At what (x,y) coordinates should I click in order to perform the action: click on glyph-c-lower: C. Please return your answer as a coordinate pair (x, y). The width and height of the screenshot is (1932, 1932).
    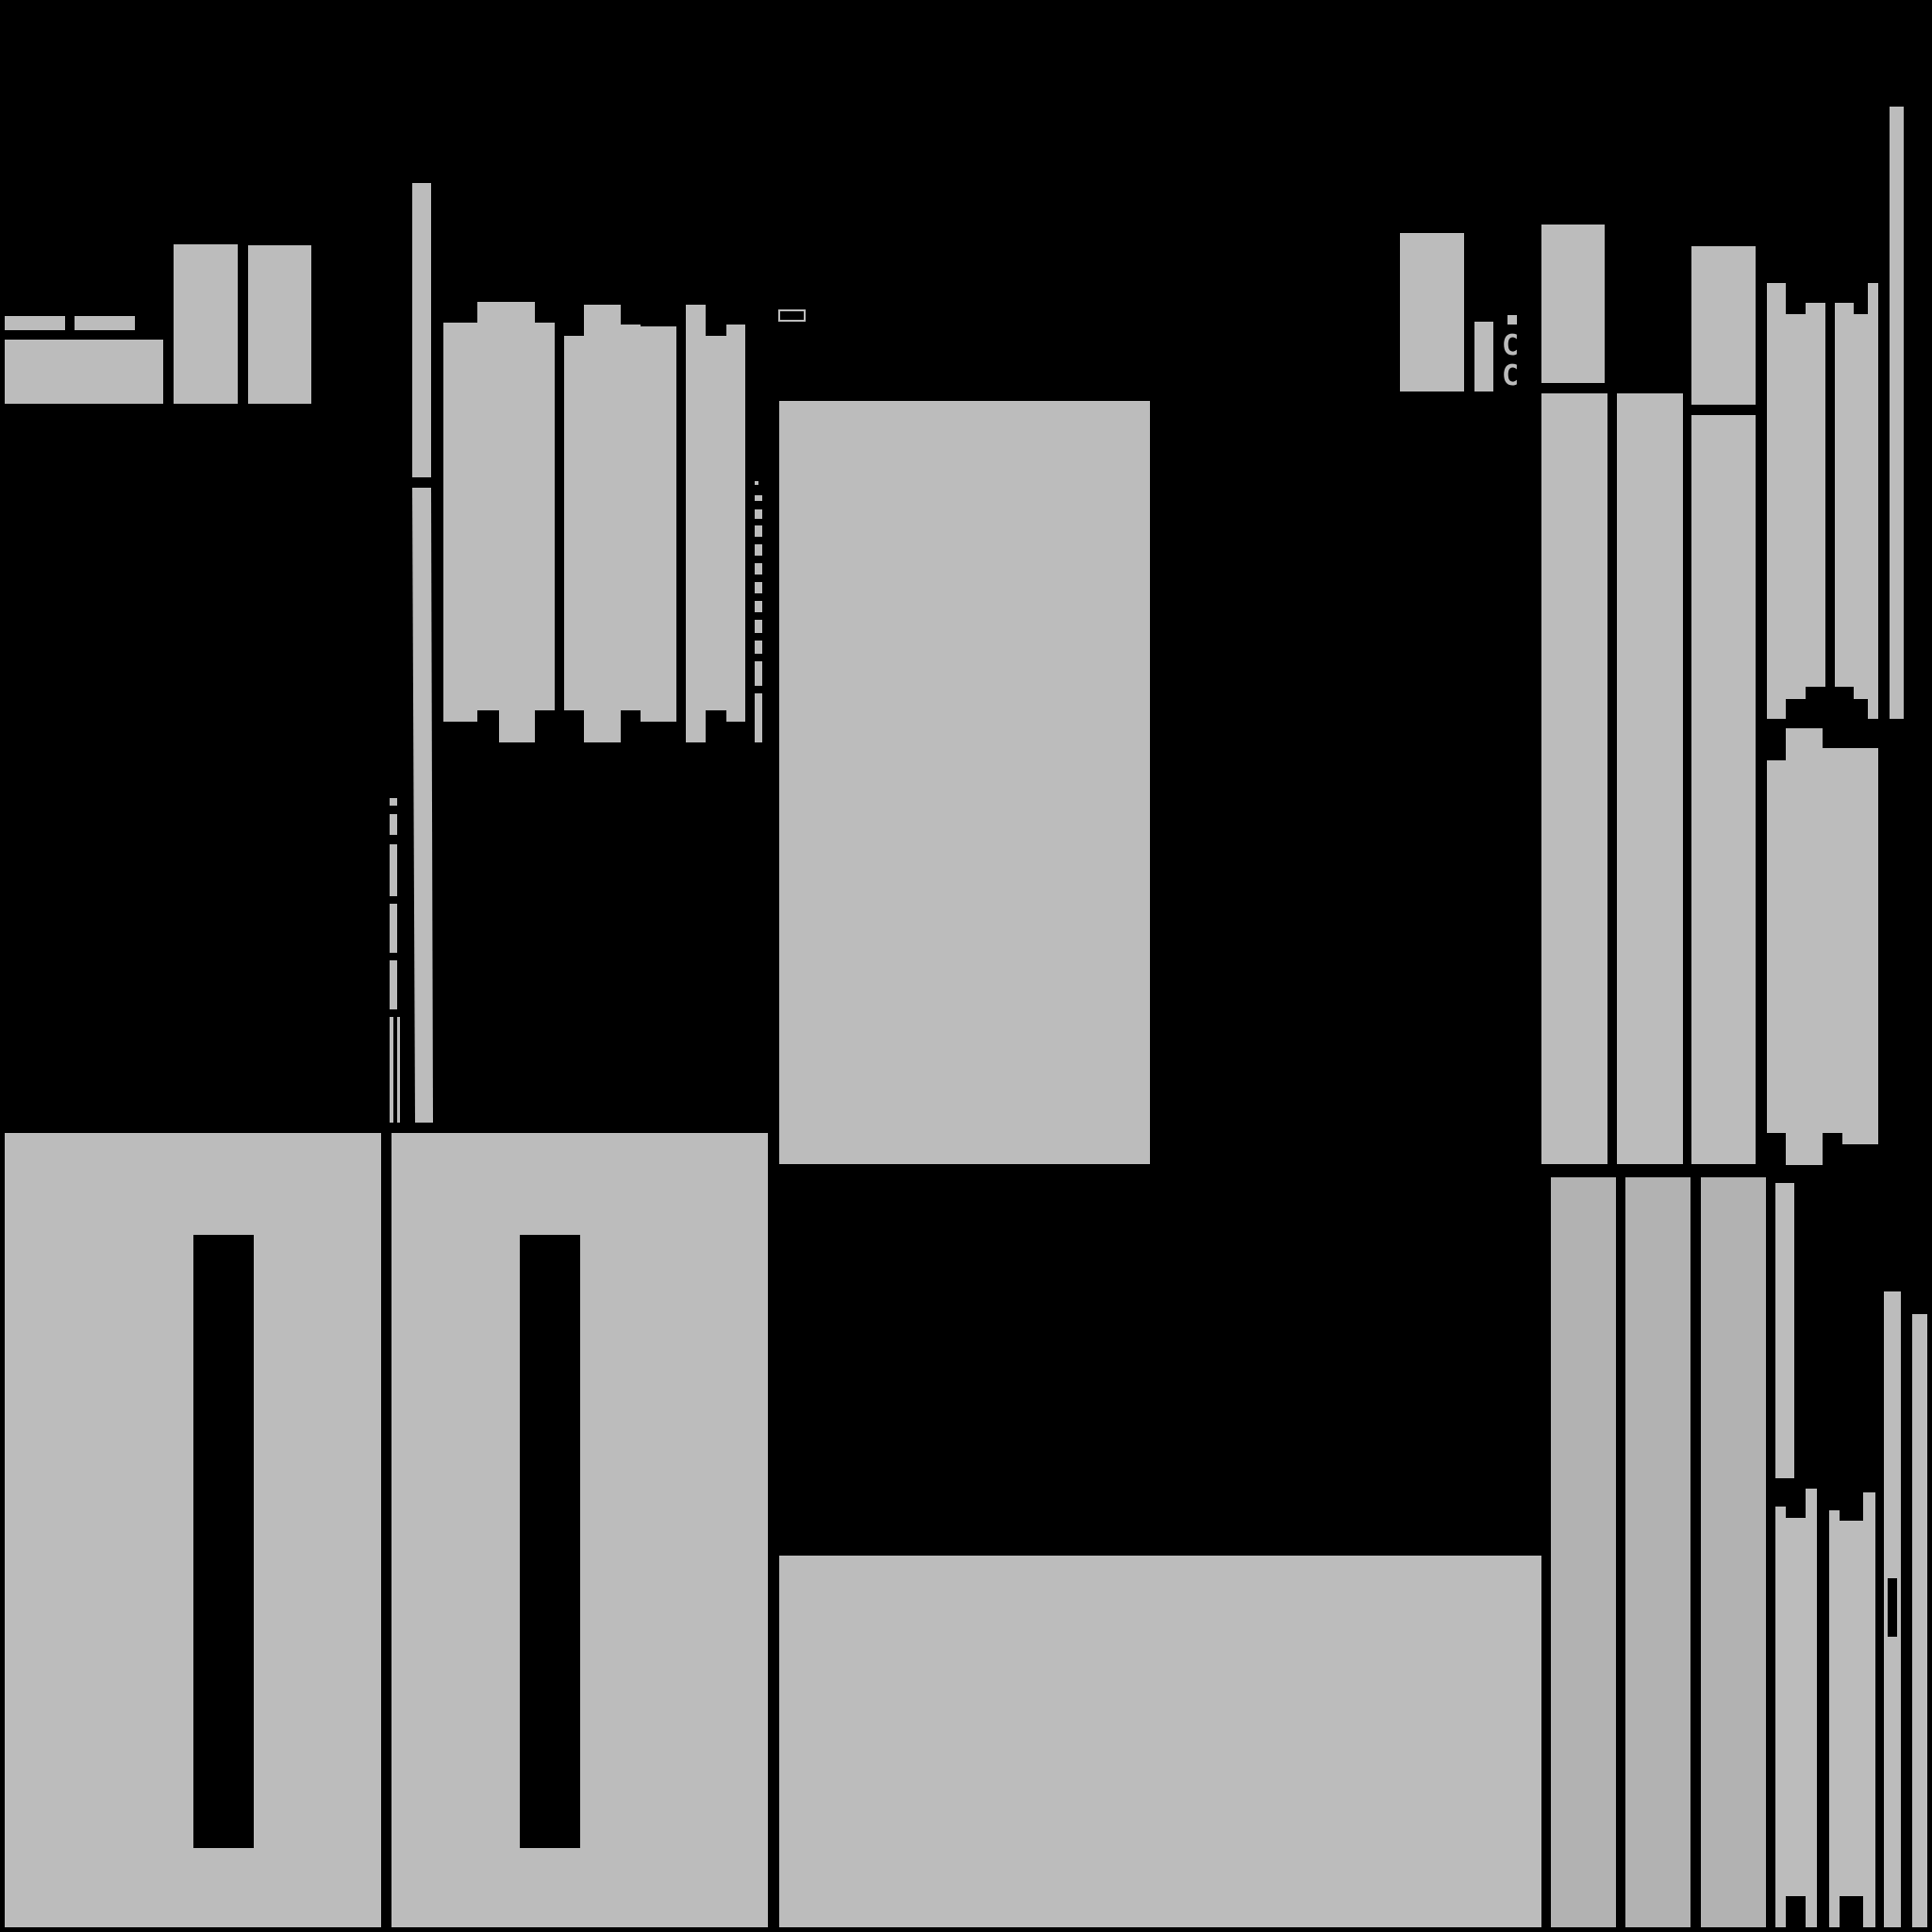
    Looking at the image, I should click on (1511, 375).